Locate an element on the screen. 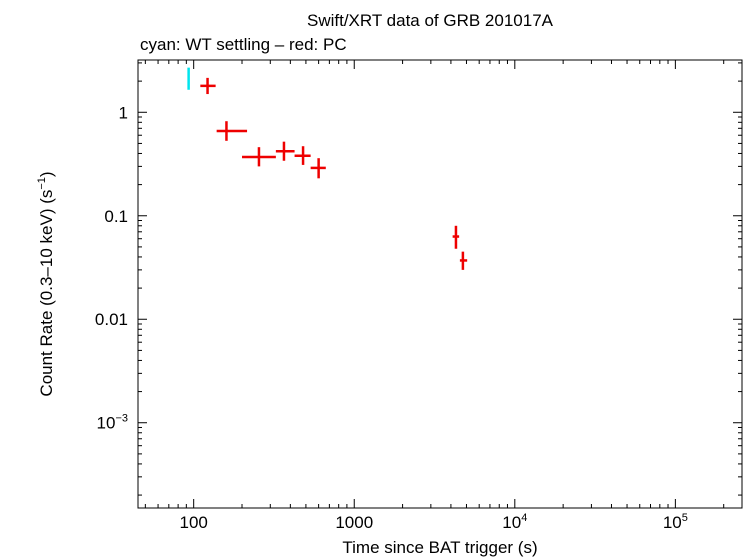 The width and height of the screenshot is (746, 558). y-tick-label-exponent: −3 is located at coordinates (121, 419).